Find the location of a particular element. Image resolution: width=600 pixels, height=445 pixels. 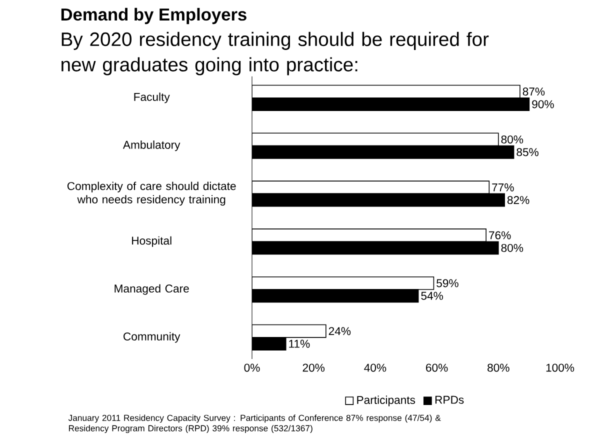

data-label: 11% is located at coordinates (299, 344).